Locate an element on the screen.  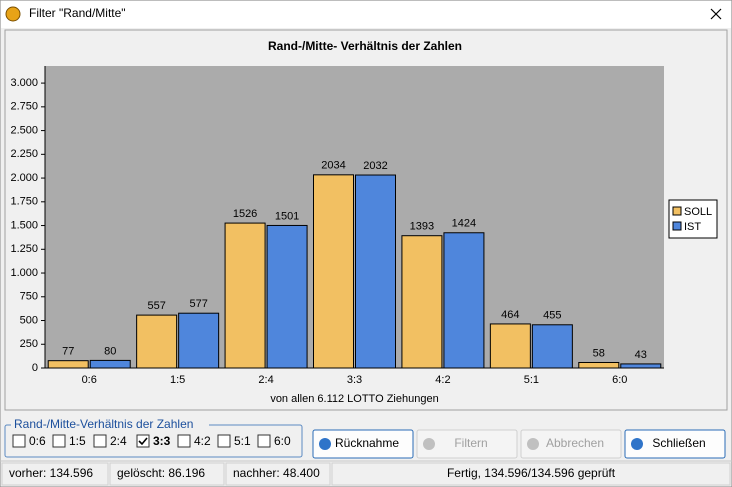
button-label: Abbrechen is located at coordinates (575, 443).